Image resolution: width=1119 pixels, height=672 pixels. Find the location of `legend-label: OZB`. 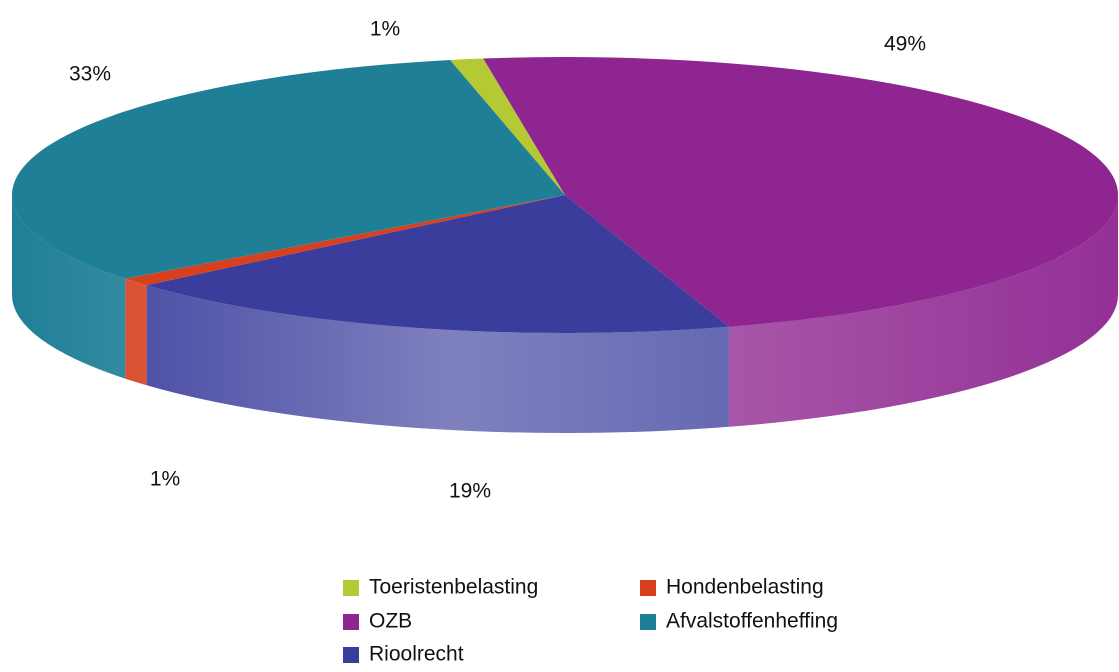

legend-label: OZB is located at coordinates (390, 621).